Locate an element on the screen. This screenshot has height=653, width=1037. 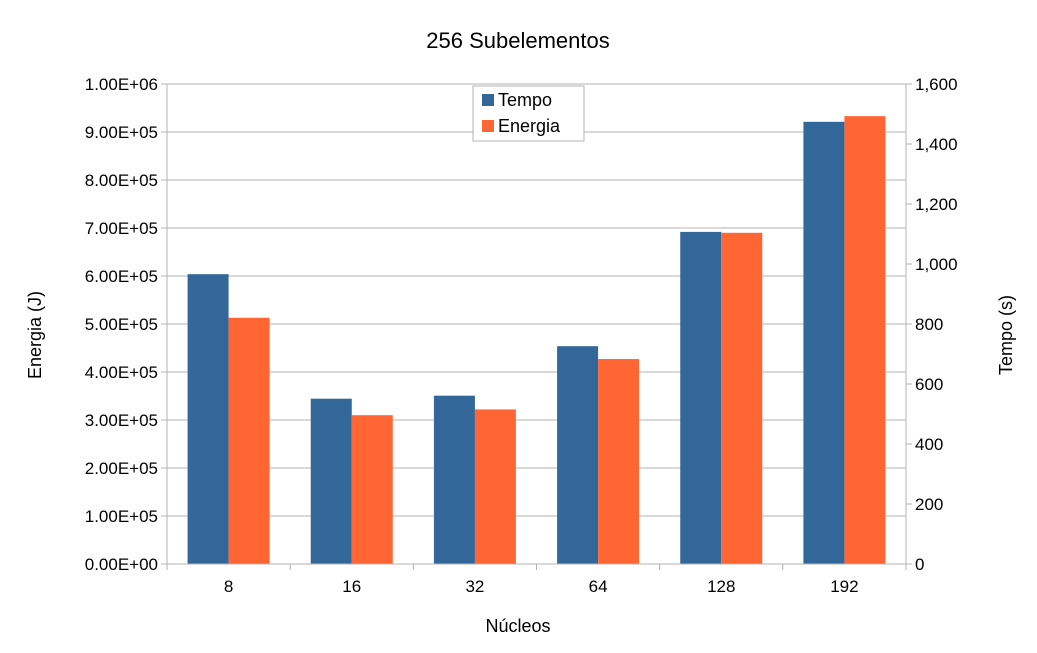
left-tick-label: 4.00E+05 is located at coordinates (121, 372).